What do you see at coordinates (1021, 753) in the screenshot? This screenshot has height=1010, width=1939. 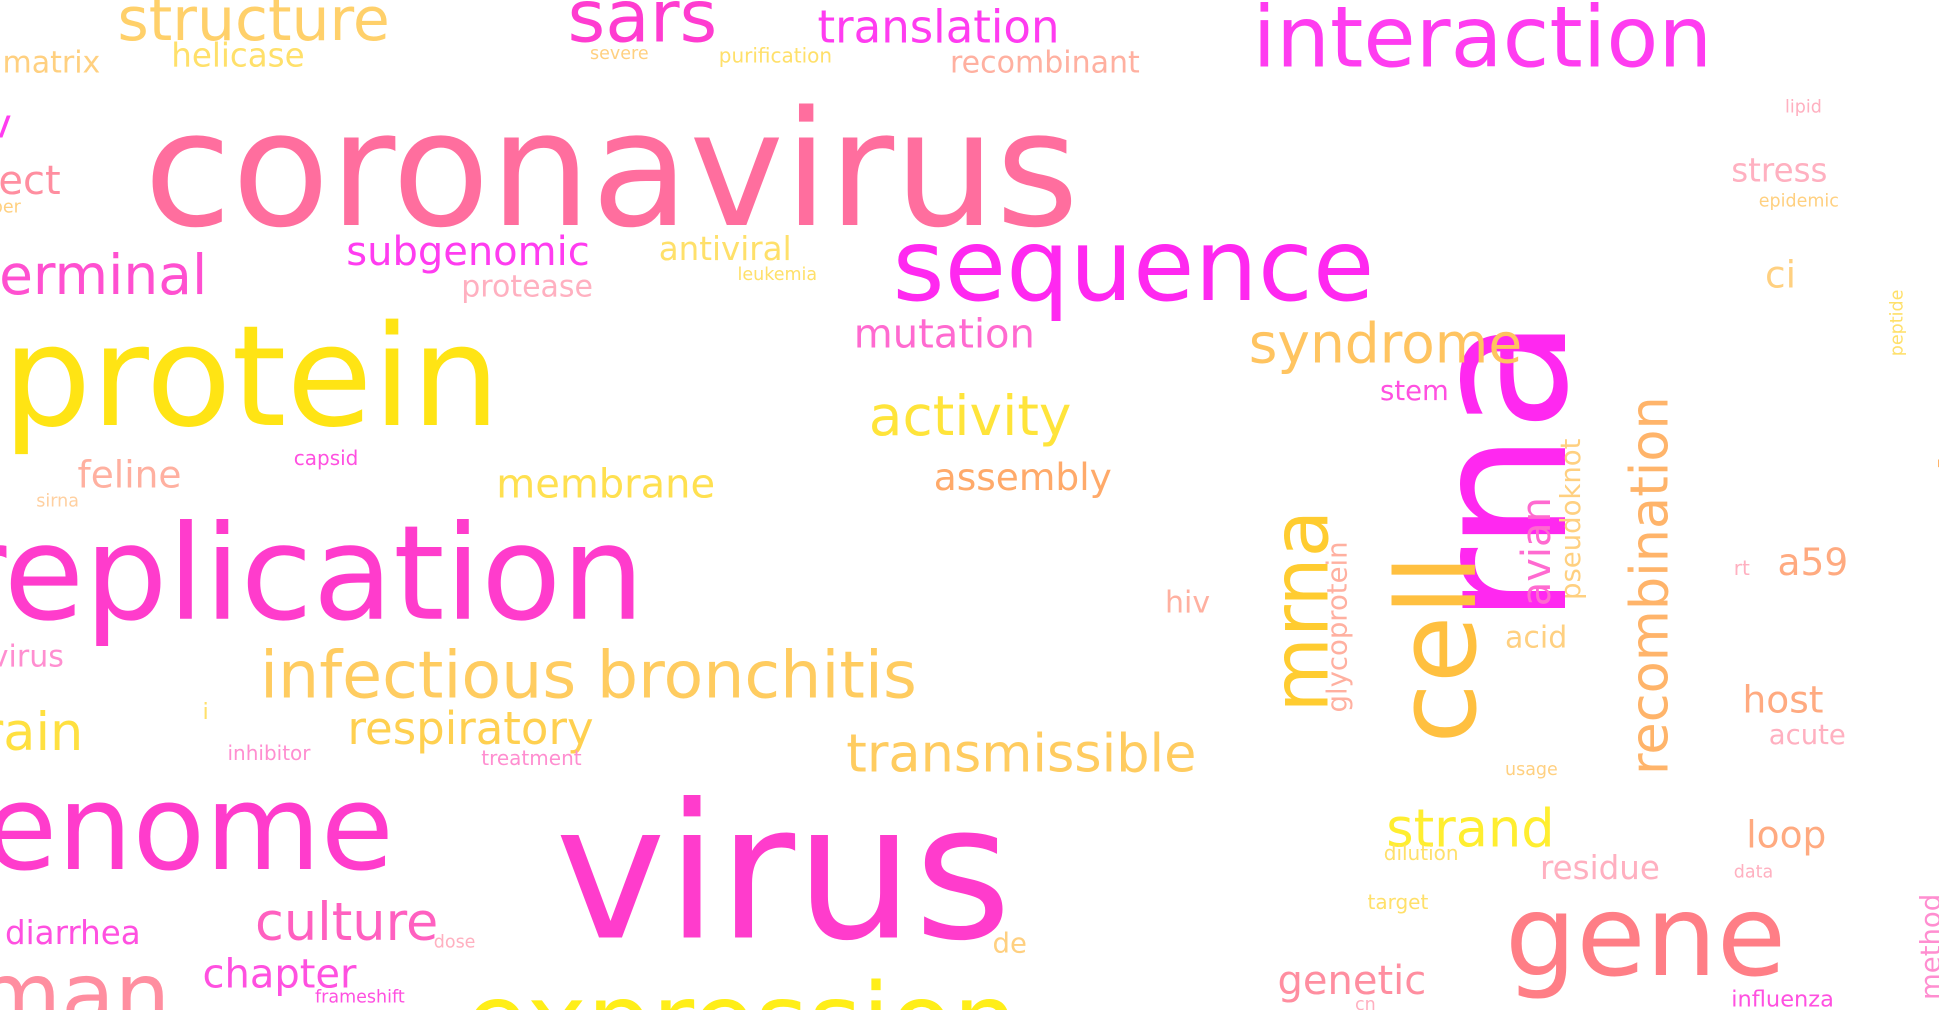 I see `word-transmissible: transmissible` at bounding box center [1021, 753].